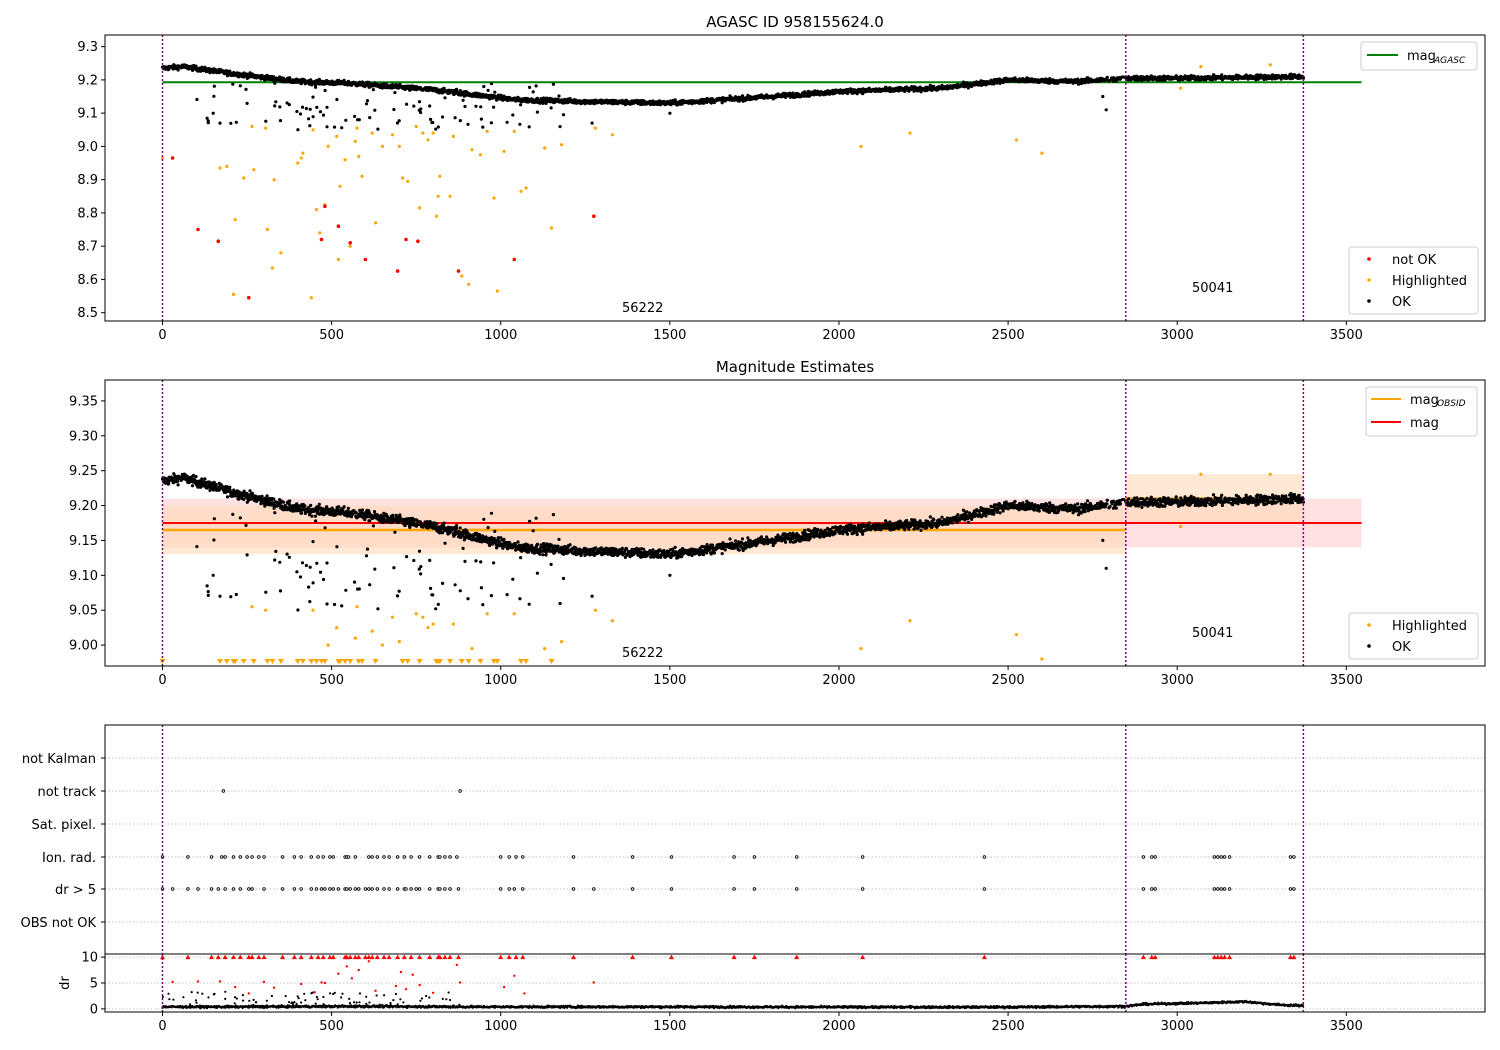 The height and width of the screenshot is (1050, 1500). I want to click on legend-highlighted-marker, so click(1369, 280).